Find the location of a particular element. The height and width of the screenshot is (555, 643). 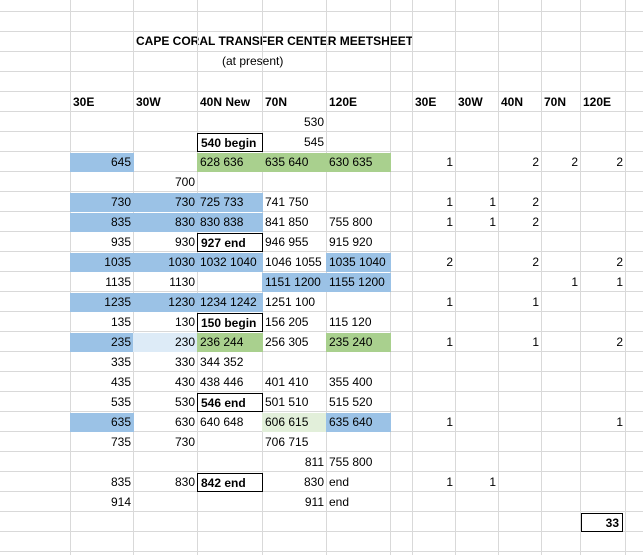

cell: 700 is located at coordinates (184, 182).